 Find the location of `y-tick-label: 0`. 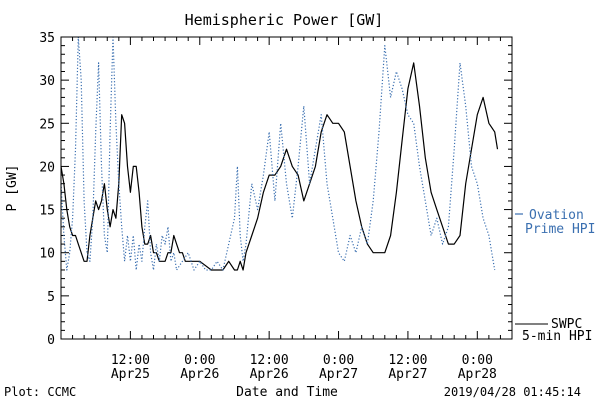

y-tick-label: 0 is located at coordinates (51, 340).